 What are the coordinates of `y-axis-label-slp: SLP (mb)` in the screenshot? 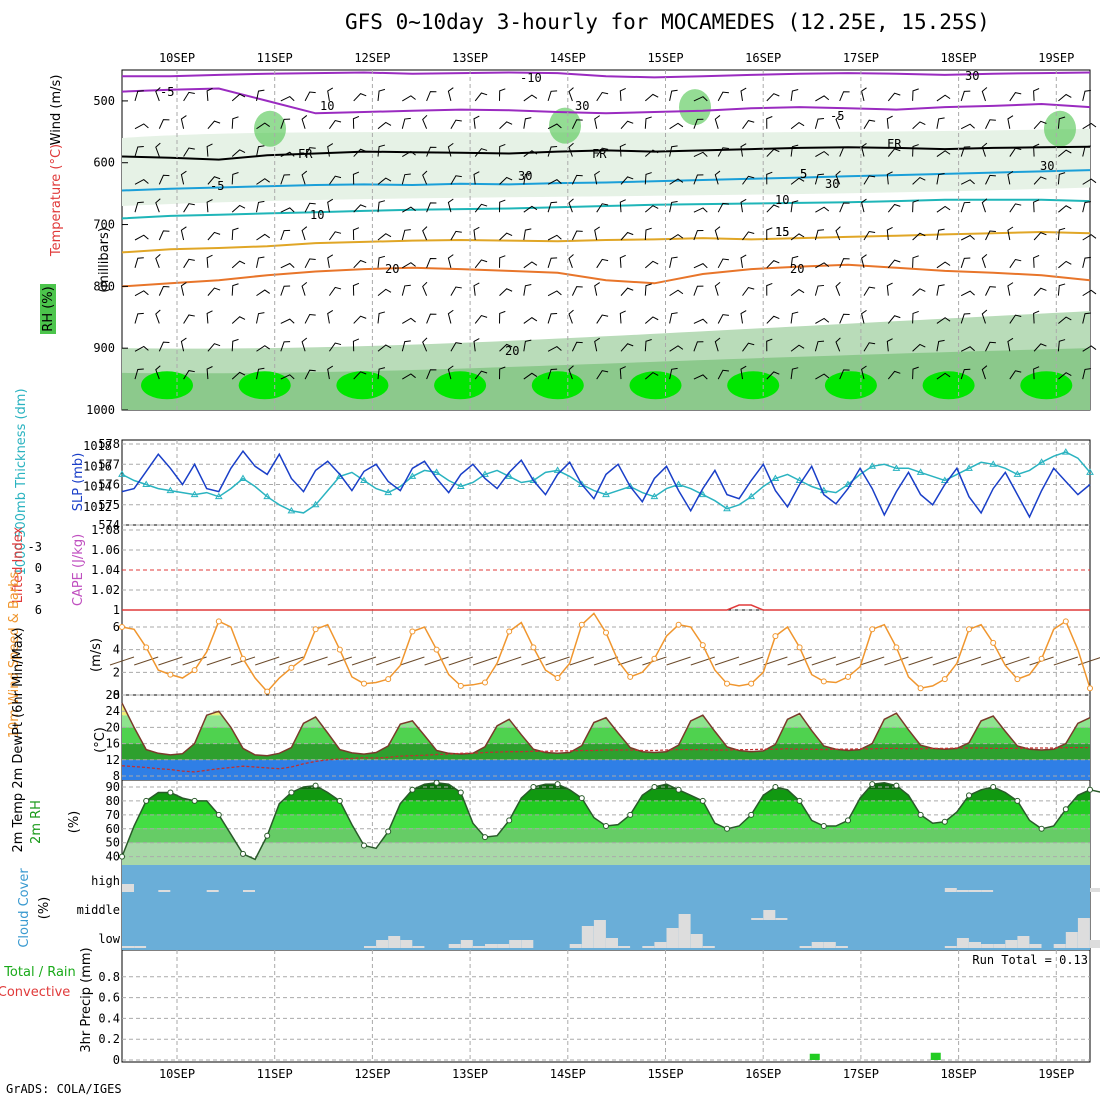 It's located at (78, 482).